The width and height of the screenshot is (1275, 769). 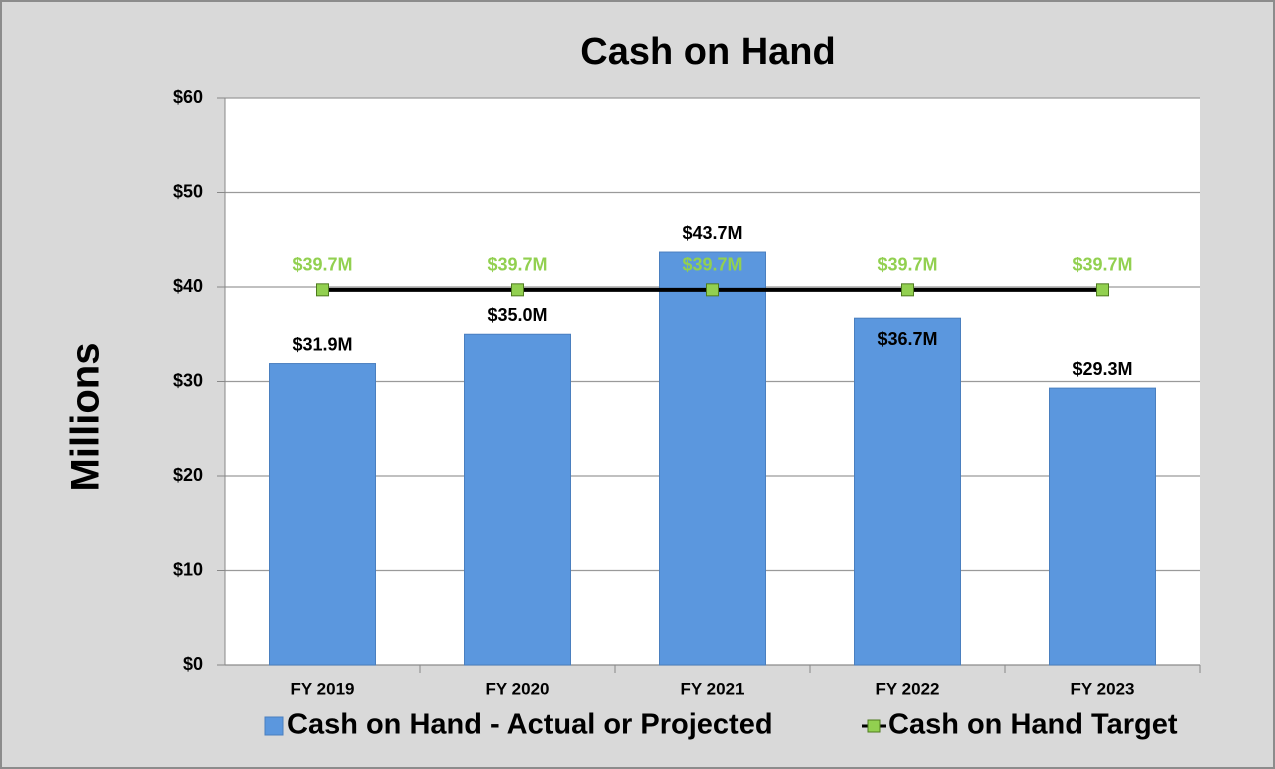 What do you see at coordinates (188, 191) in the screenshot?
I see `y-tick-label: $50` at bounding box center [188, 191].